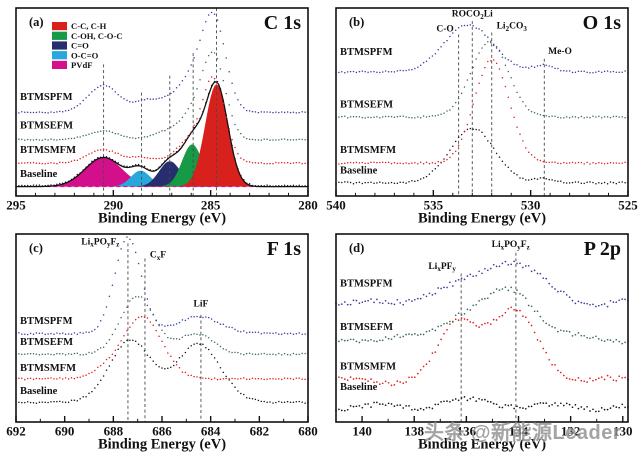 This screenshot has height=452, width=640. Describe the element at coordinates (36, 248) in the screenshot. I see `panel-letter: (c)` at that location.